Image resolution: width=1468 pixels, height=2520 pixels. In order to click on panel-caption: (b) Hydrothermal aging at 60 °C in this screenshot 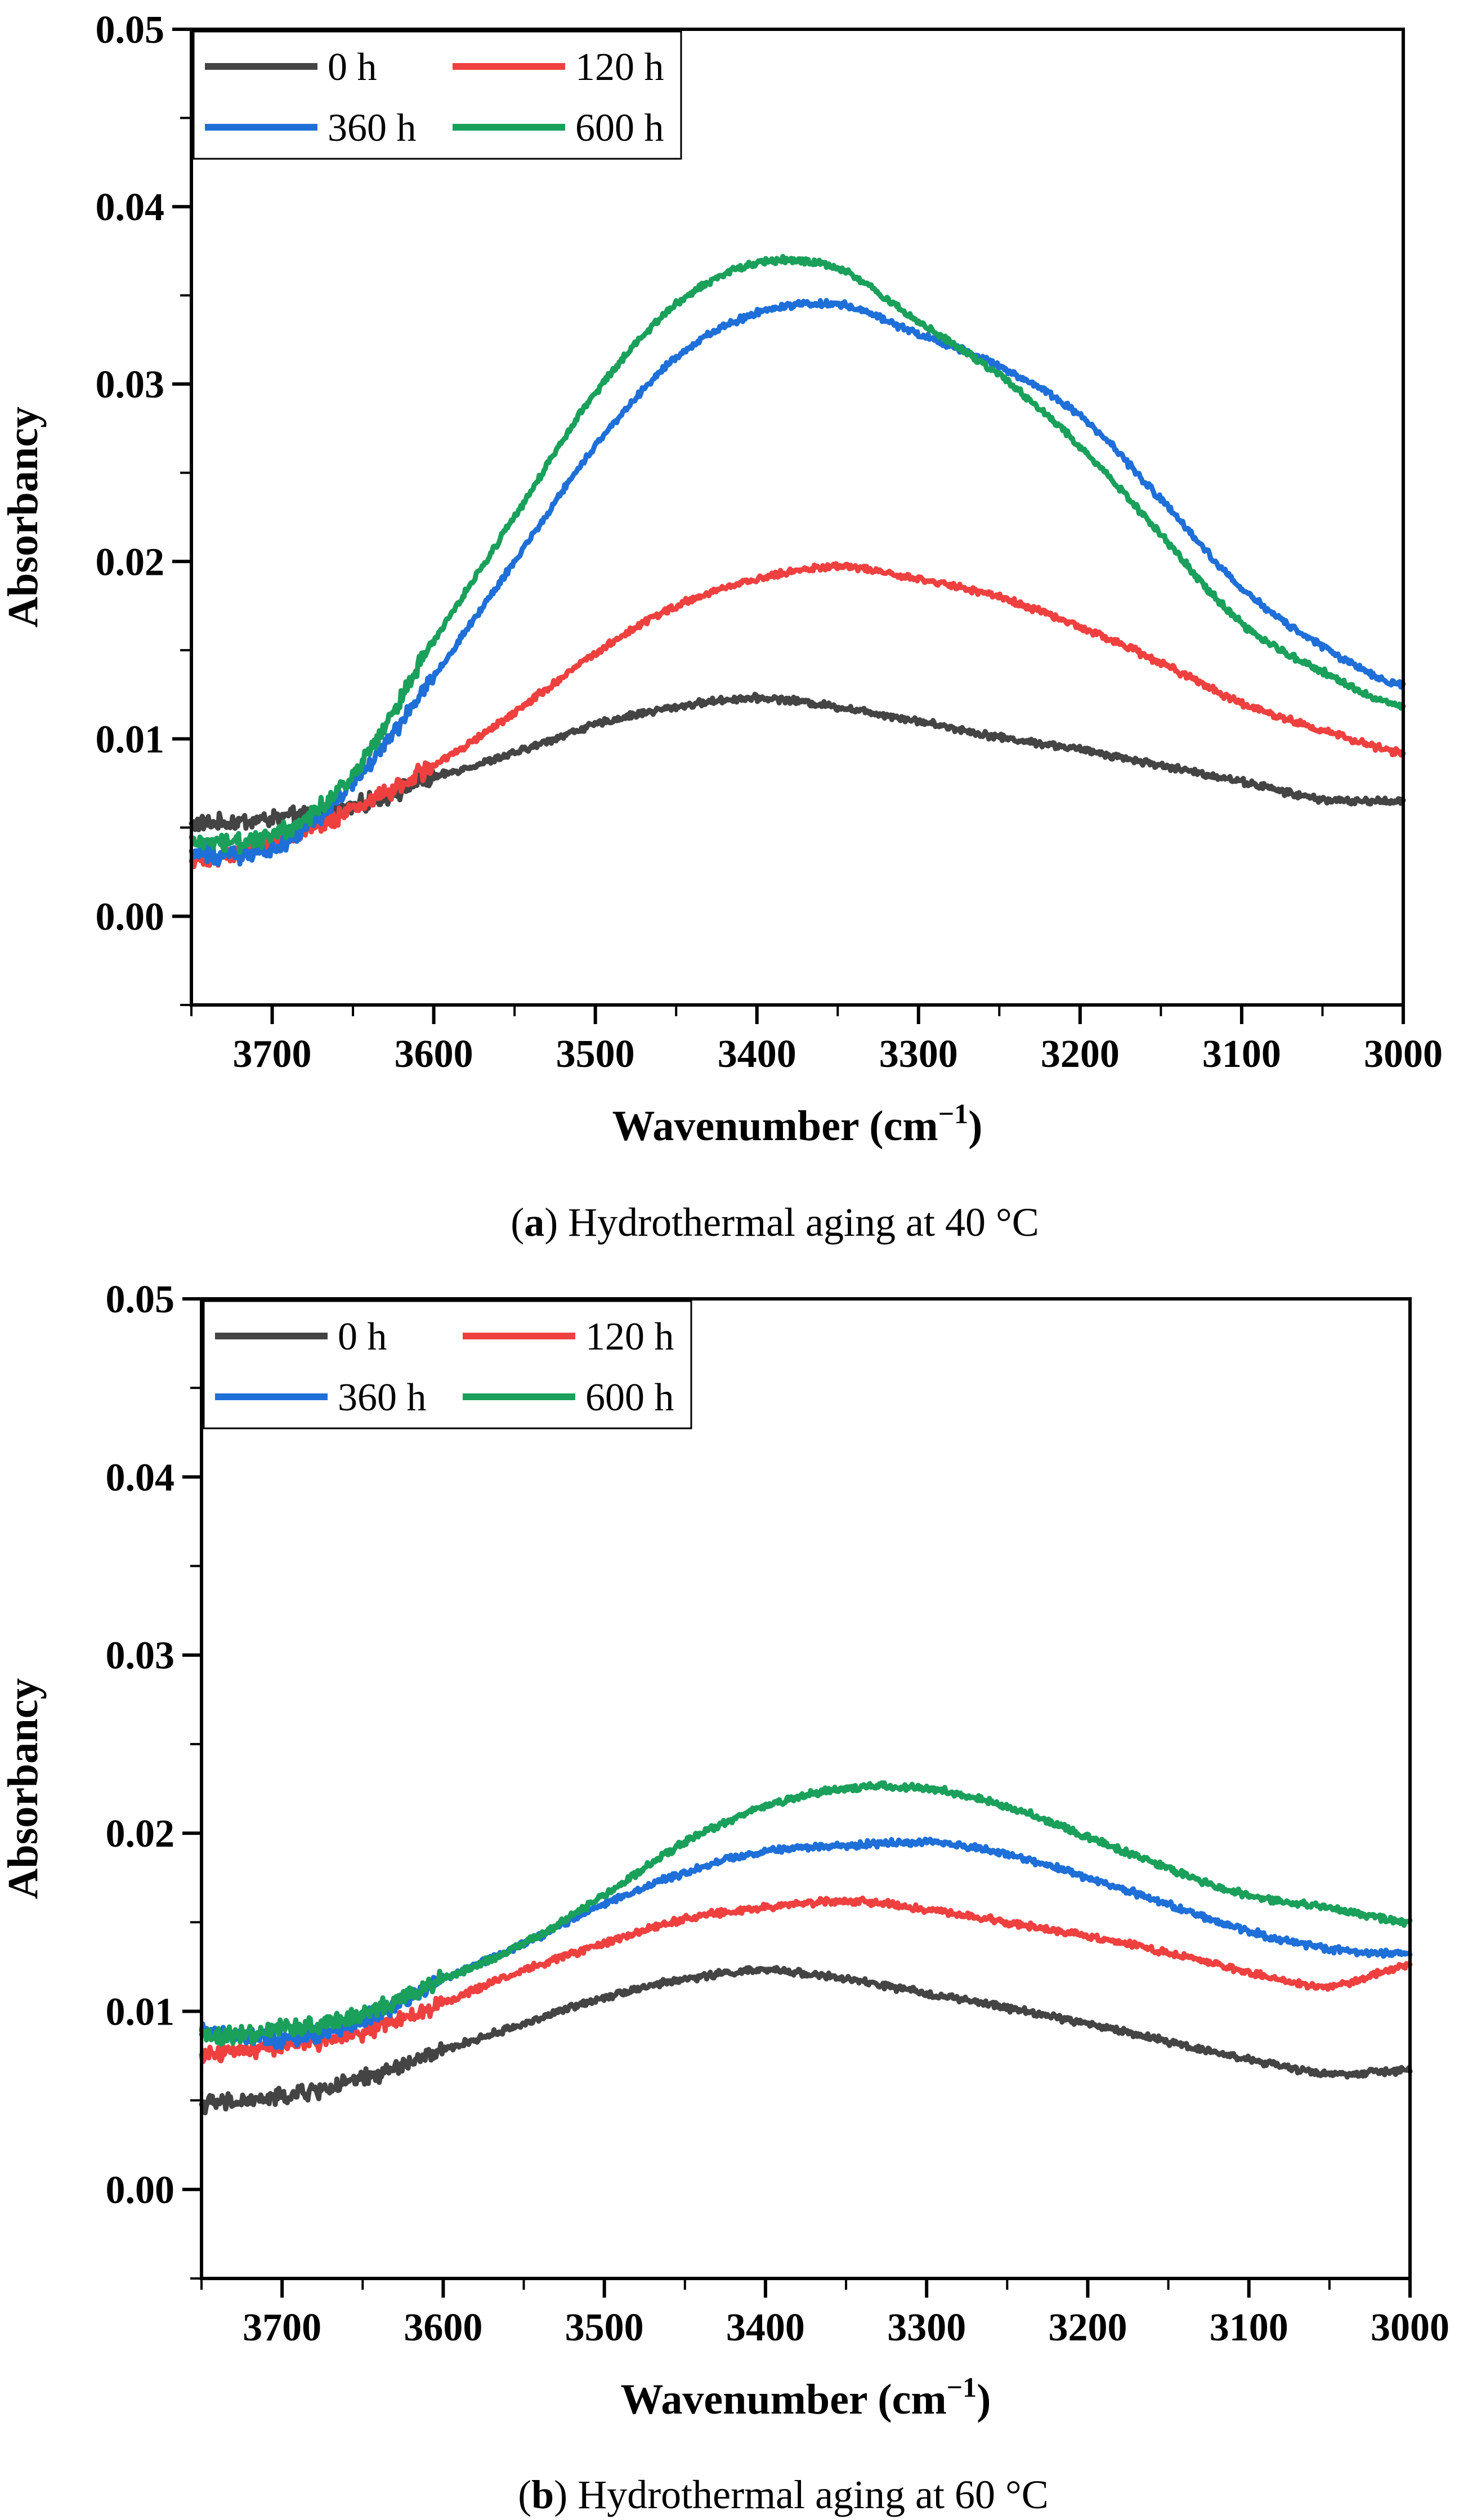, I will do `click(783, 2494)`.